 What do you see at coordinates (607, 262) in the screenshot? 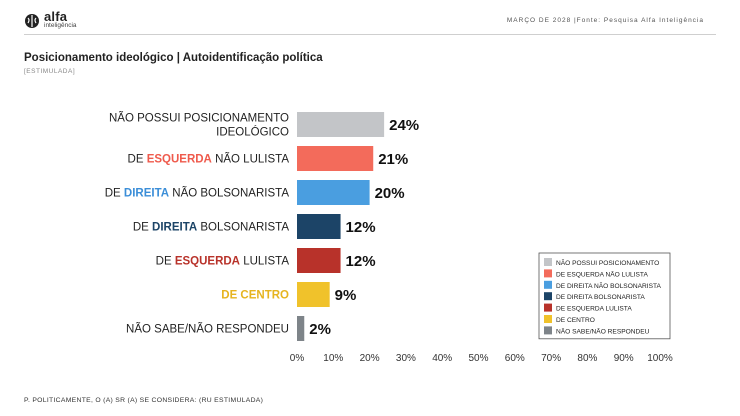
I see `legend-label: NÃO POSSUI POSICIONAMENTO` at bounding box center [607, 262].